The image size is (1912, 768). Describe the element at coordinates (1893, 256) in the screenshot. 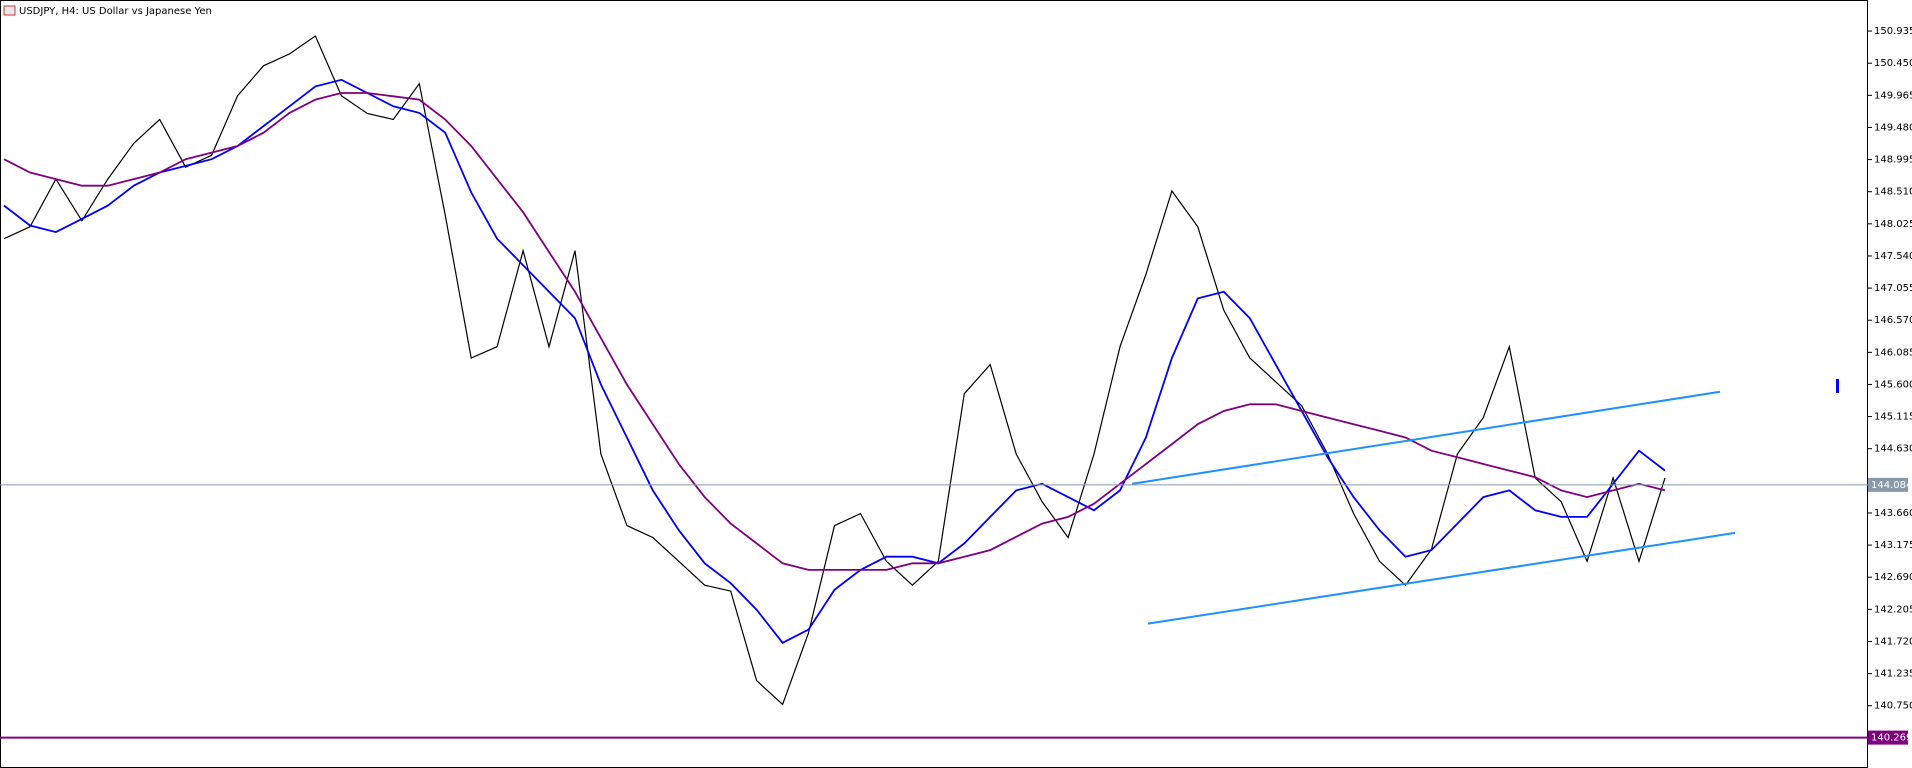

I see `y-tick-label: 147.540` at that location.